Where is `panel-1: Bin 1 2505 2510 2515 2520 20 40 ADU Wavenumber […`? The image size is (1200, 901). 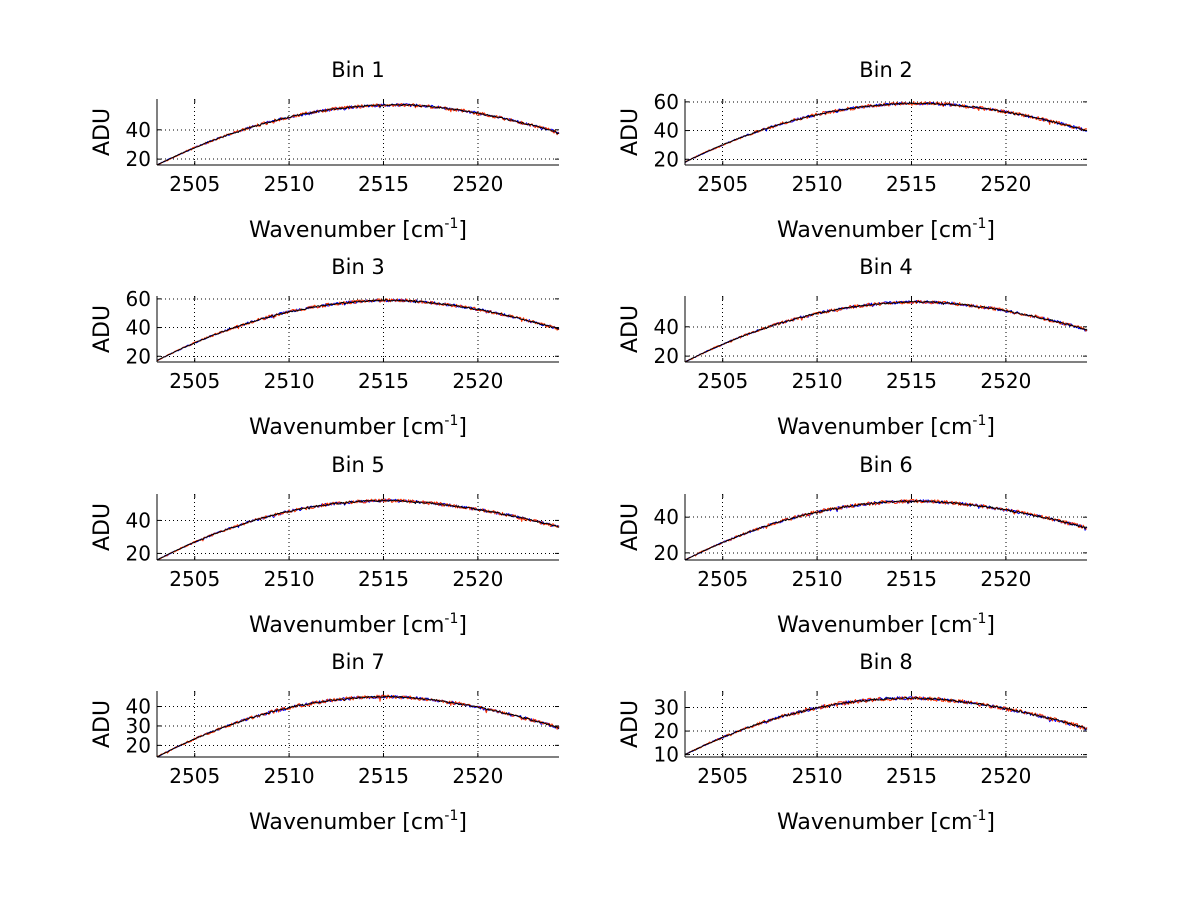 panel-1: Bin 1 2505 2510 2515 2520 20 40 ADU Wavenumber [… is located at coordinates (325, 150).